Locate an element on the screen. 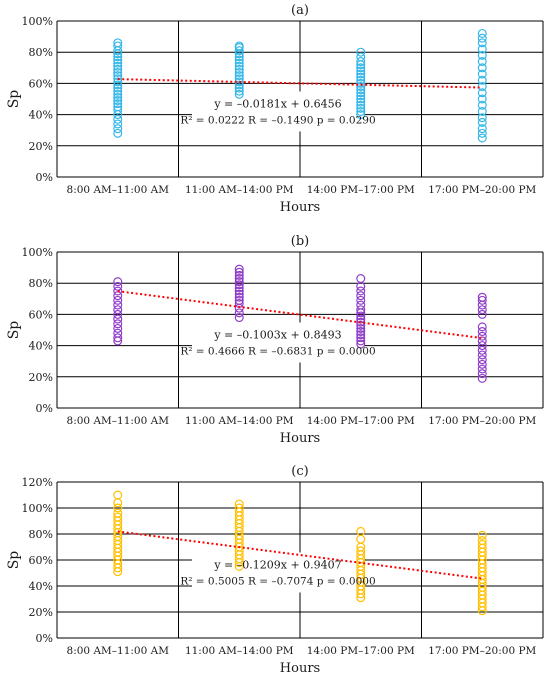  chart-title: (c) is located at coordinates (299, 471).